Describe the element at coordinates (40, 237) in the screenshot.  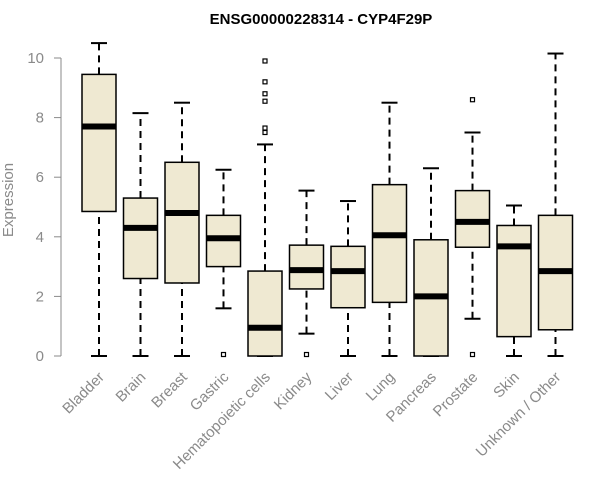
I see `y-tick-label: 4` at that location.